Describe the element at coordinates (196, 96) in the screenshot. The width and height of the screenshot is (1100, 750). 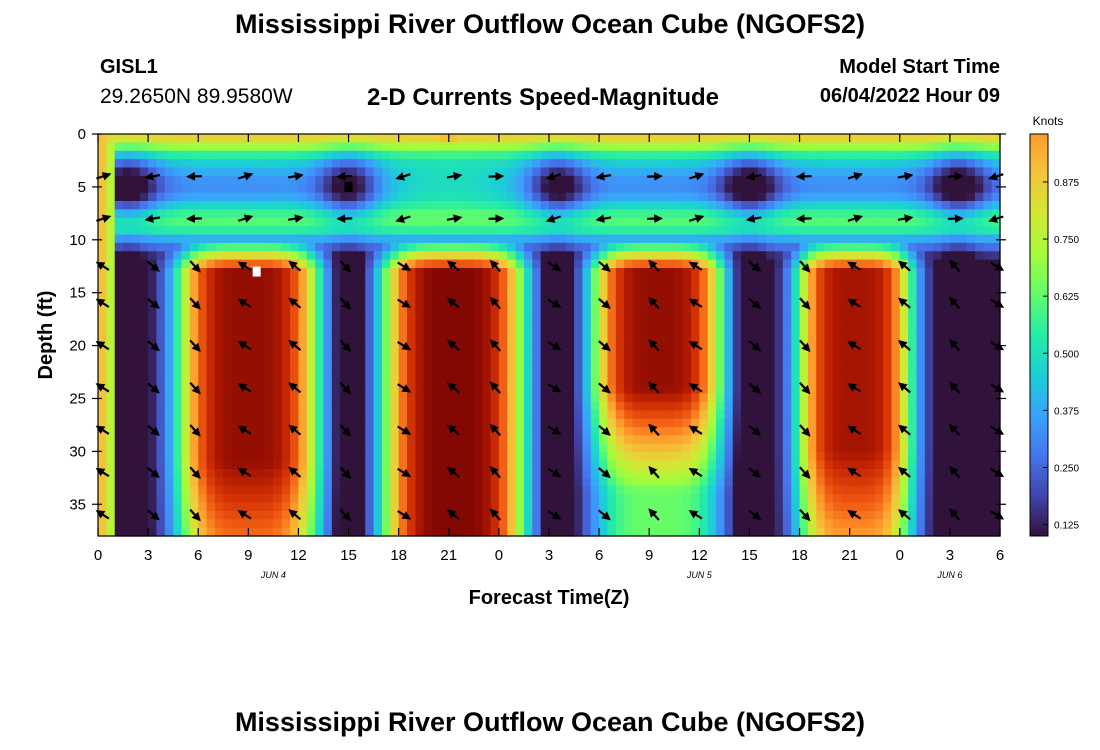
I see `station-coordinates: 29.2650N 89.9580W` at that location.